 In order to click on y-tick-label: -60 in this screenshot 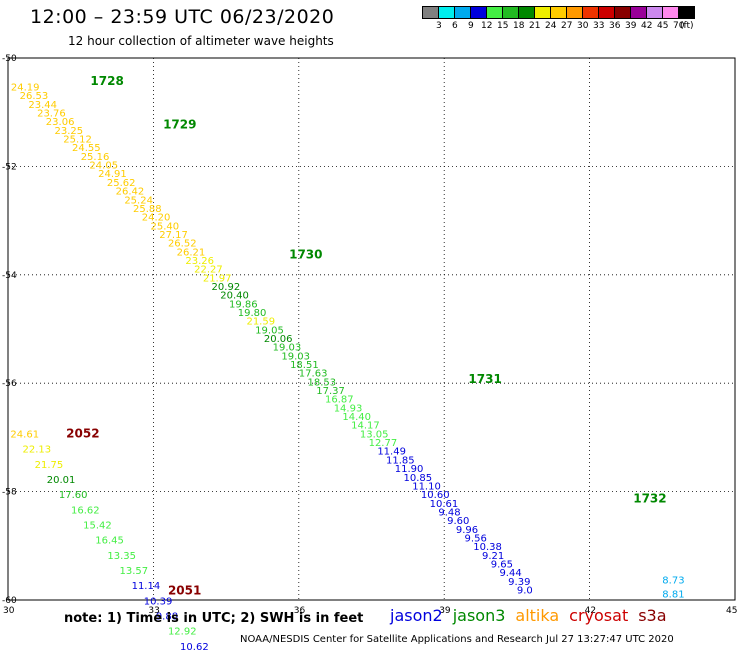, I will do `click(9, 601)`.